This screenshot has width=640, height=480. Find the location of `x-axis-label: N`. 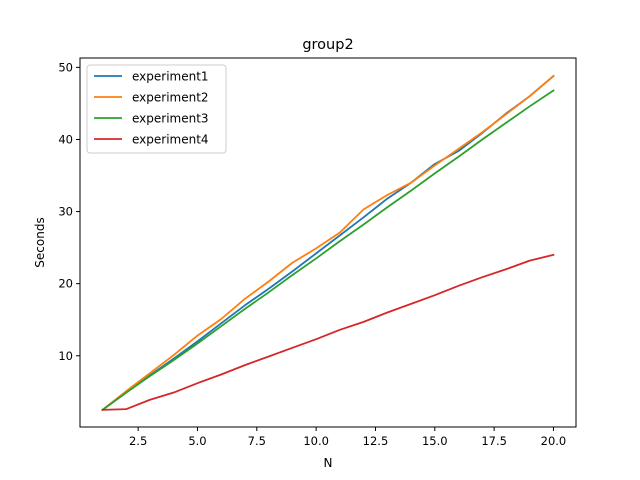

x-axis-label: N is located at coordinates (328, 463).